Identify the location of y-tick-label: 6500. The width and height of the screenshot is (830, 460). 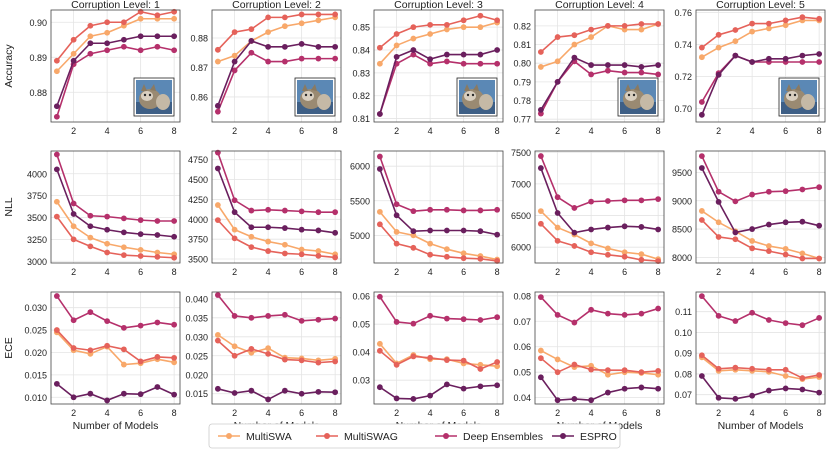
(521, 216).